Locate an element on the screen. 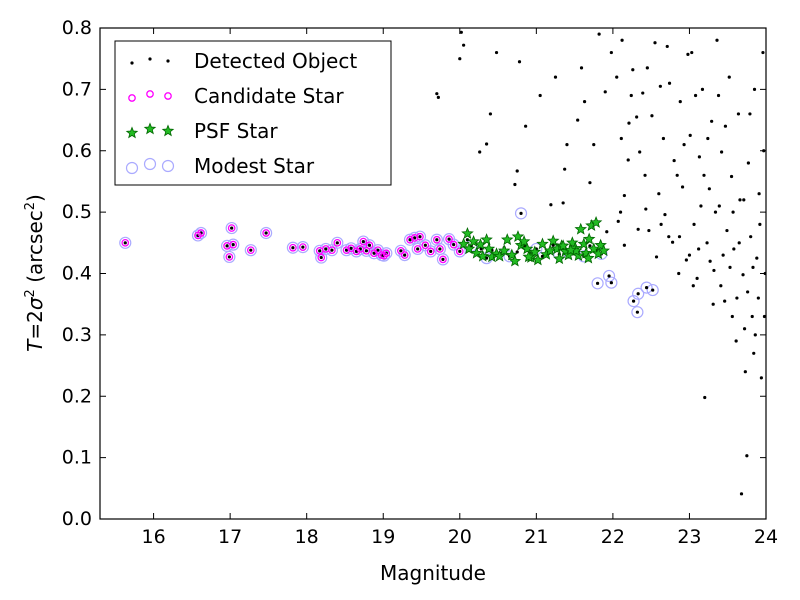  y-label-close: ) is located at coordinates (35, 198).